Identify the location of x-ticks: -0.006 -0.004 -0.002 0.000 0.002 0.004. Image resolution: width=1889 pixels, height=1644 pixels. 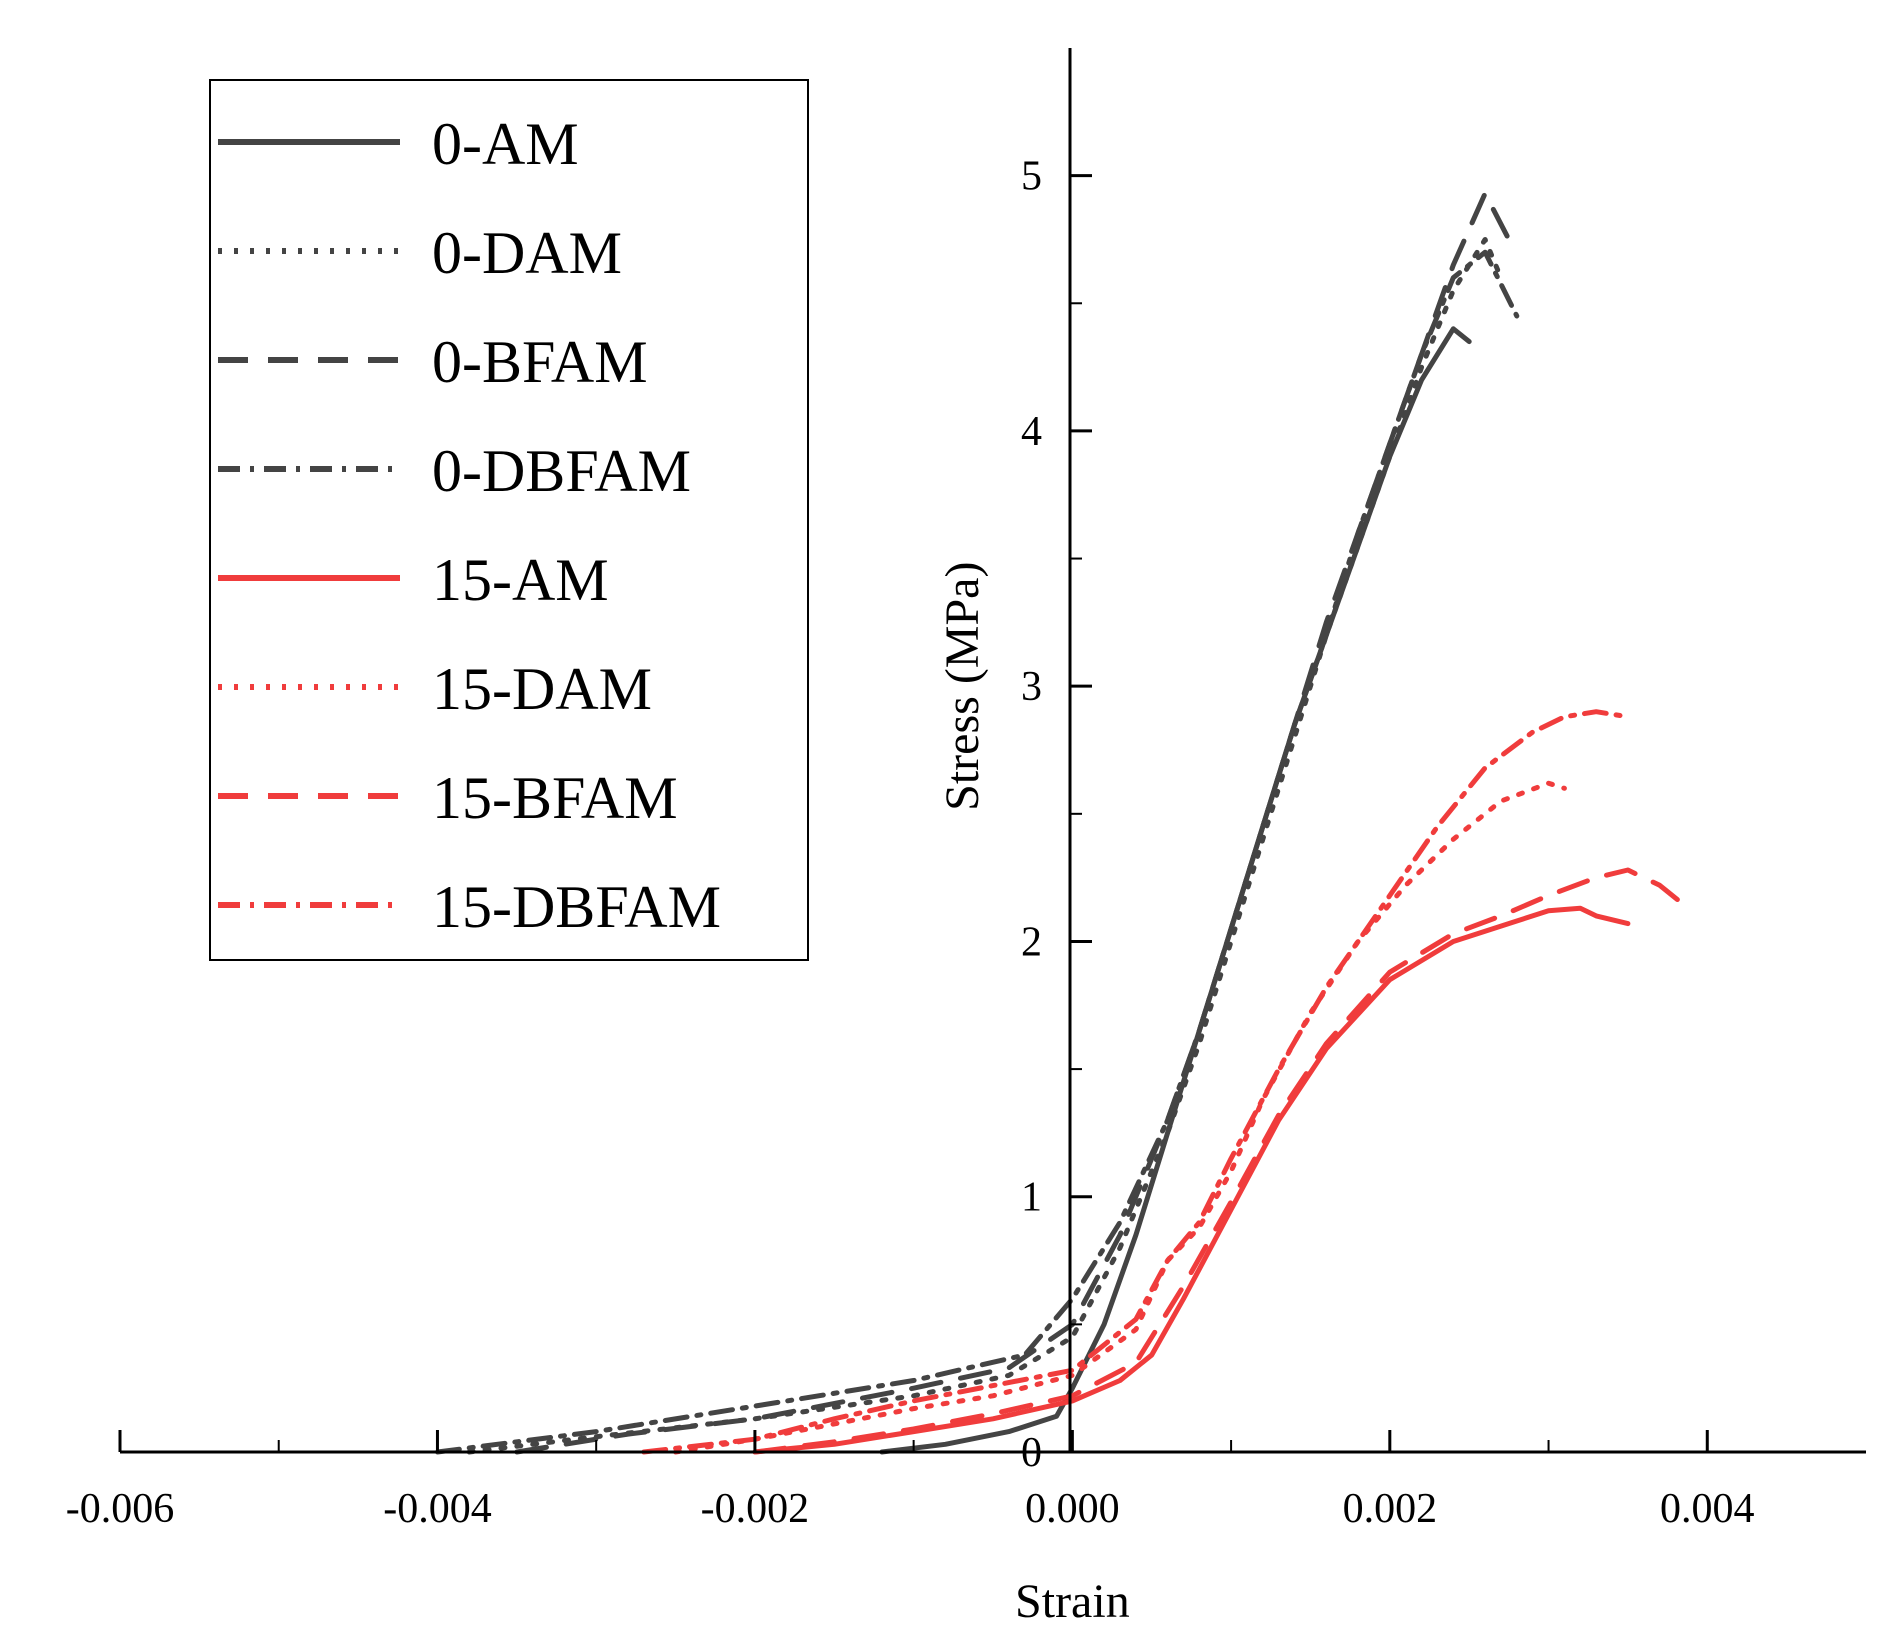
(910, 1481).